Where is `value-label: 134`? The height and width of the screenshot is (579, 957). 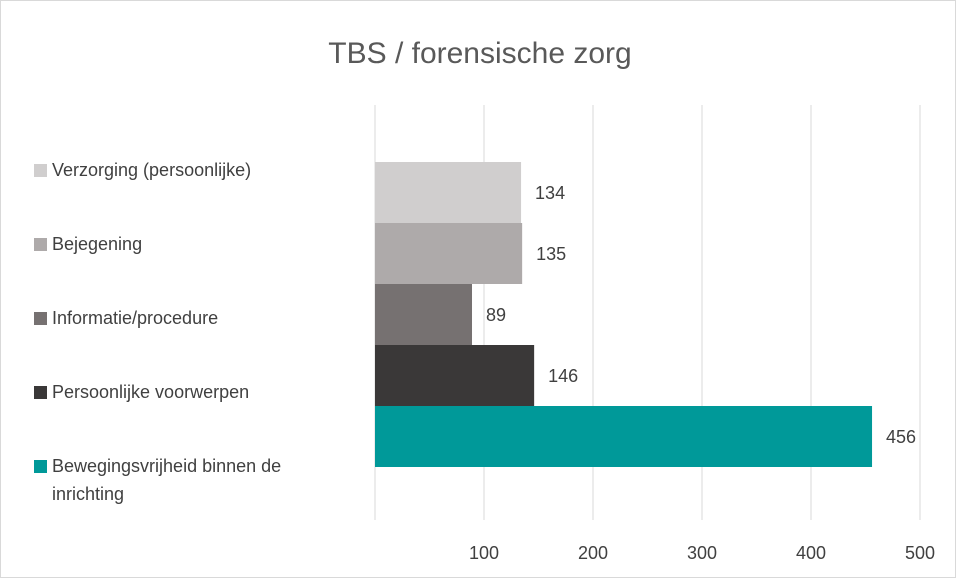
value-label: 134 is located at coordinates (550, 193).